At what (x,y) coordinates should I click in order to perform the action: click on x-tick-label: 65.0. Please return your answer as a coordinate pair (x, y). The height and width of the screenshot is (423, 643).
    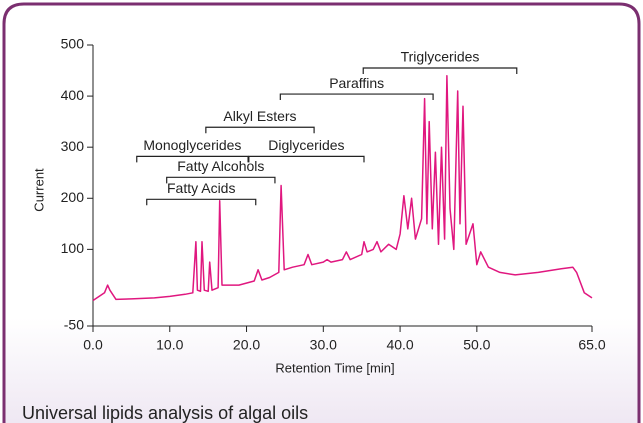
    Looking at the image, I should click on (591, 345).